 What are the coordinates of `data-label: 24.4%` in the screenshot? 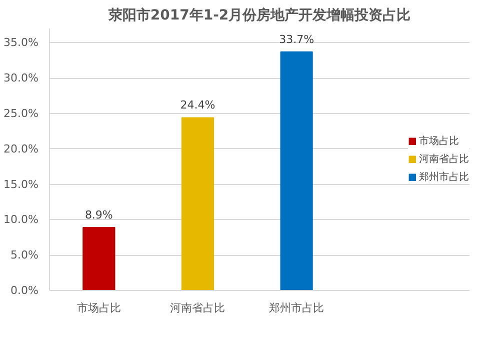 It's located at (198, 105).